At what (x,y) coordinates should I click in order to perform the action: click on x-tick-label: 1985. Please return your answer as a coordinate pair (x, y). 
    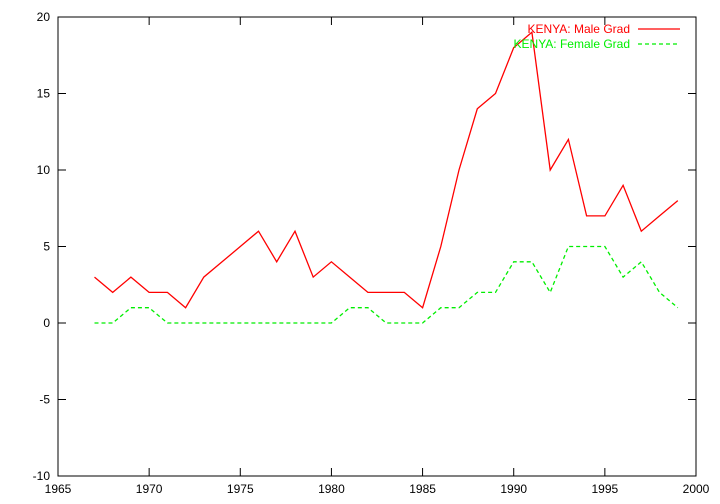
    Looking at the image, I should click on (422, 489).